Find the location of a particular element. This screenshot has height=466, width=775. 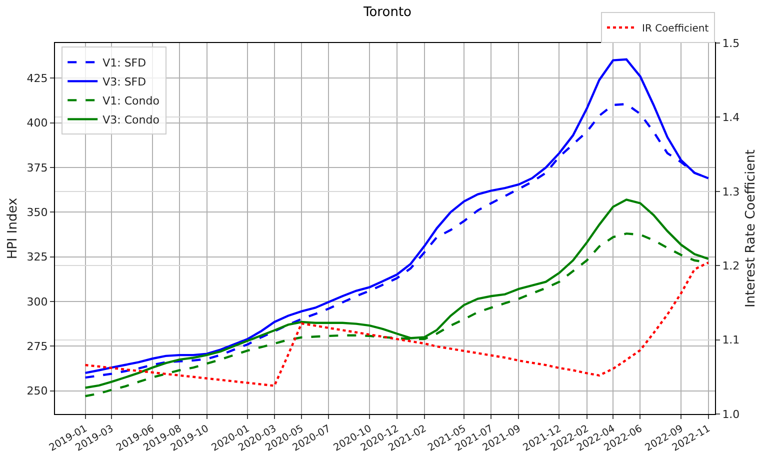

y-axis-title: HPI Index is located at coordinates (13, 229).